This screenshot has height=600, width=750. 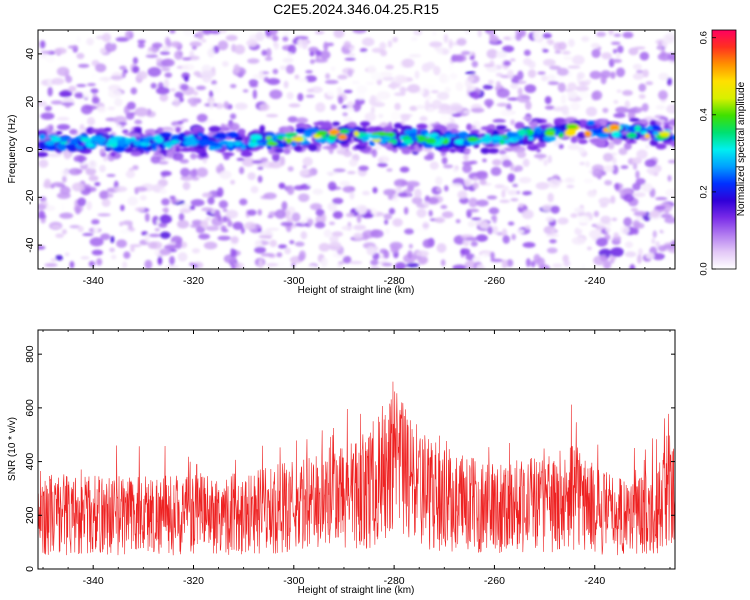 I want to click on colorbar-tick-label: 0.6, so click(x=704, y=37).